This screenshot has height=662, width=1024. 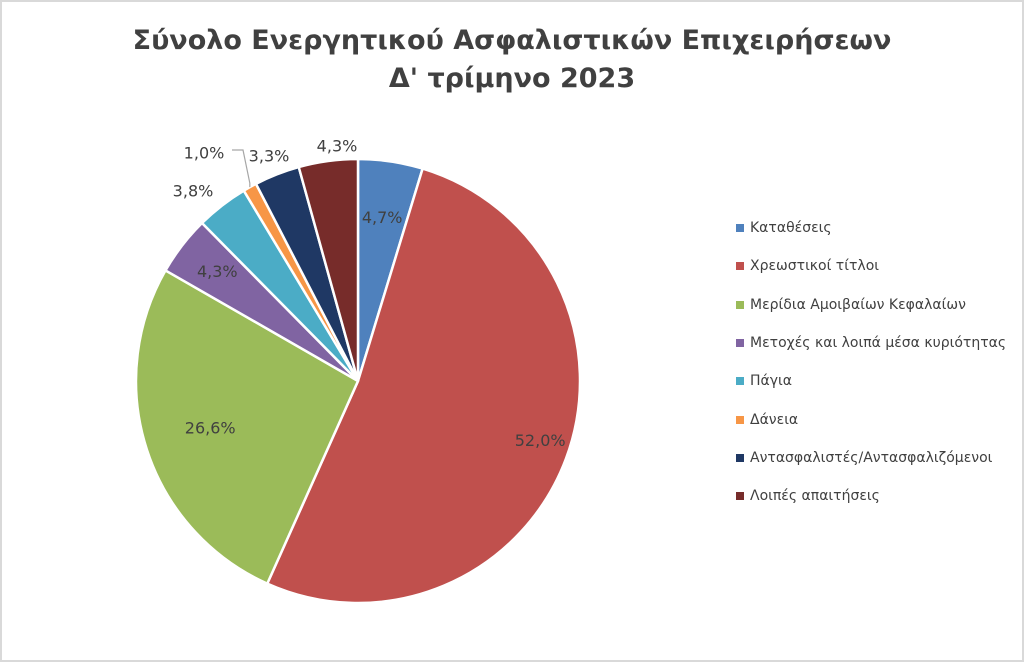 I want to click on legend-item-7: Αντασφαλιστές/Αντασφαλιζόμενοι, so click(x=864, y=458).